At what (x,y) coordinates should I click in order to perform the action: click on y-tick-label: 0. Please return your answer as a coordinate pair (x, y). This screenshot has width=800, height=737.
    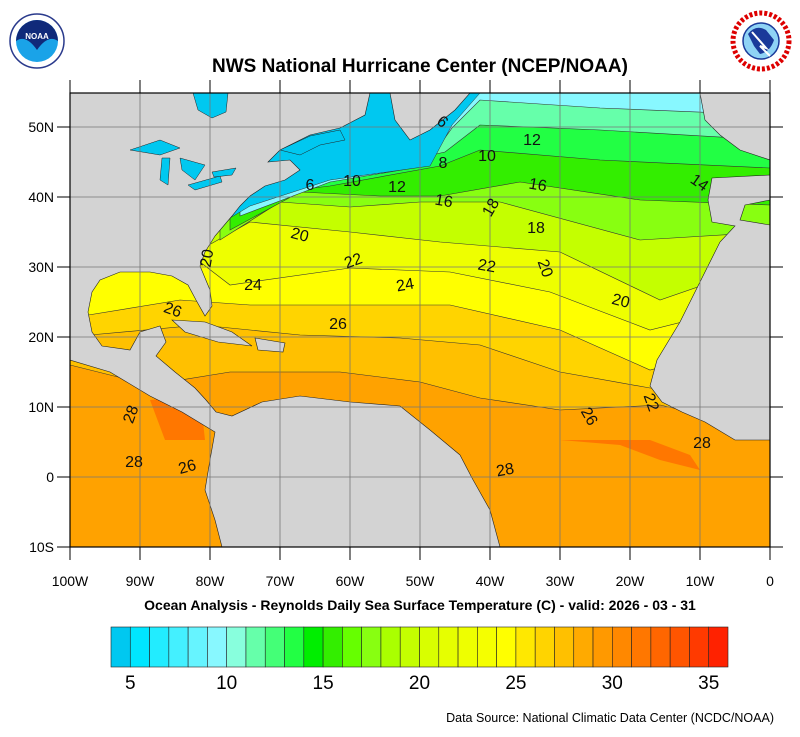
    Looking at the image, I should click on (50, 477).